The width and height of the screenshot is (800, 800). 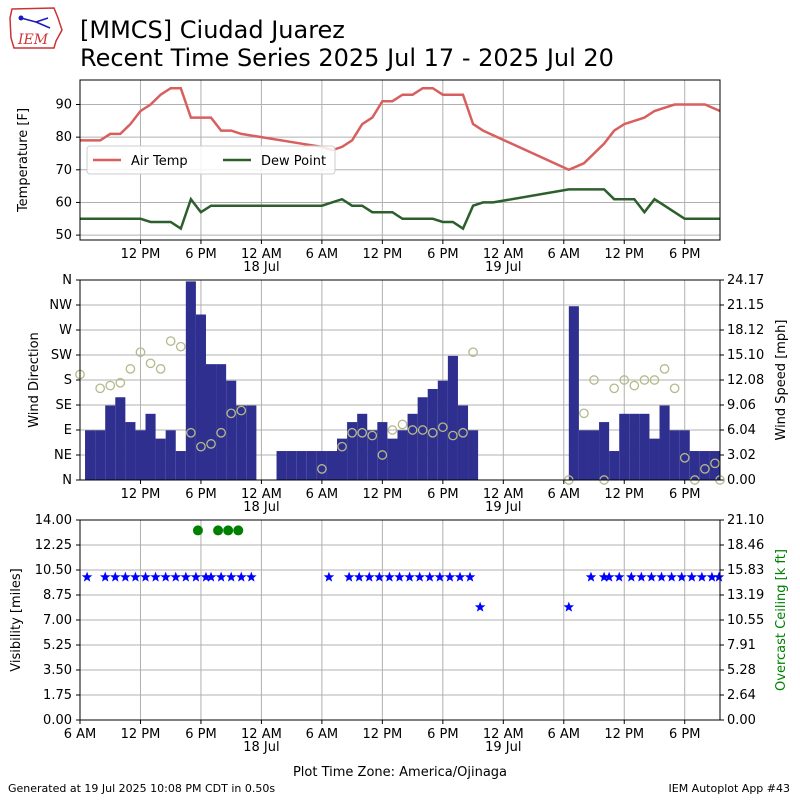 What do you see at coordinates (61, 355) in the screenshot?
I see `y-tick-label-direction: SW` at bounding box center [61, 355].